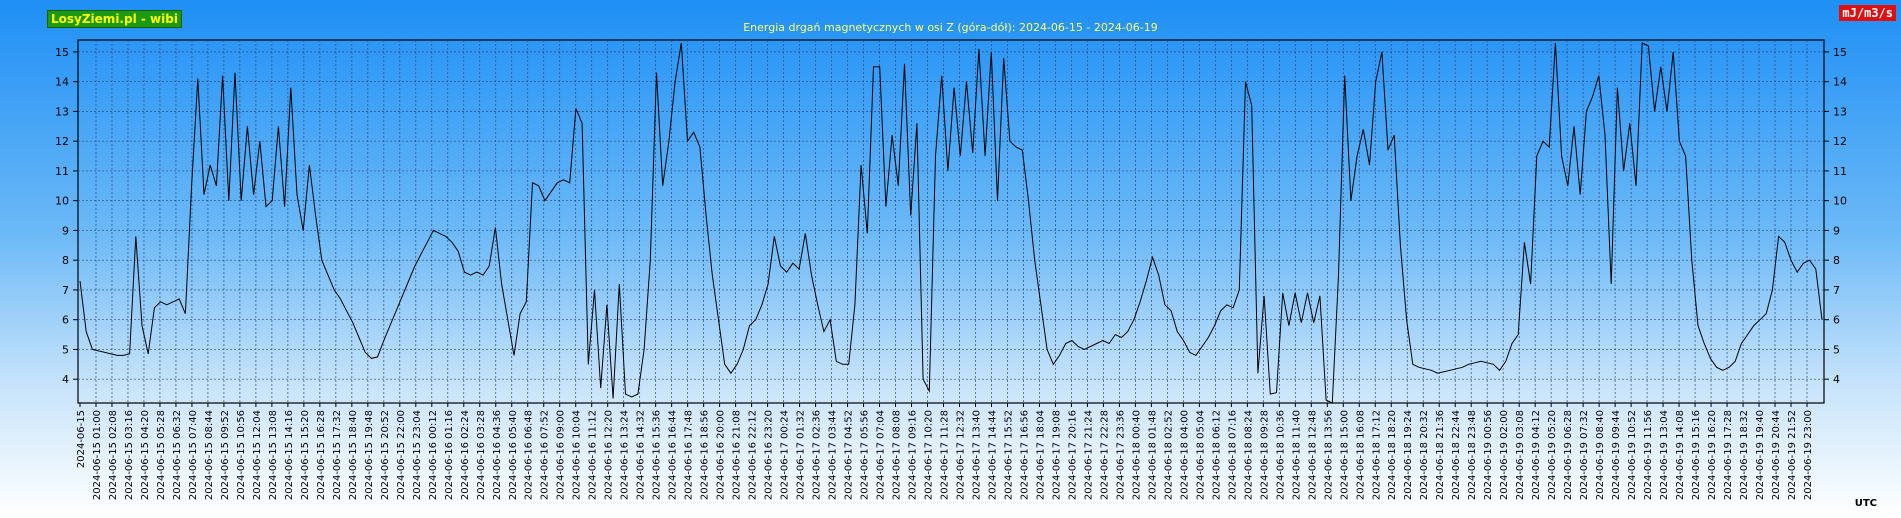  What do you see at coordinates (1184, 455) in the screenshot?
I see `x-tick-label: 2024-06-18 04:00` at bounding box center [1184, 455].